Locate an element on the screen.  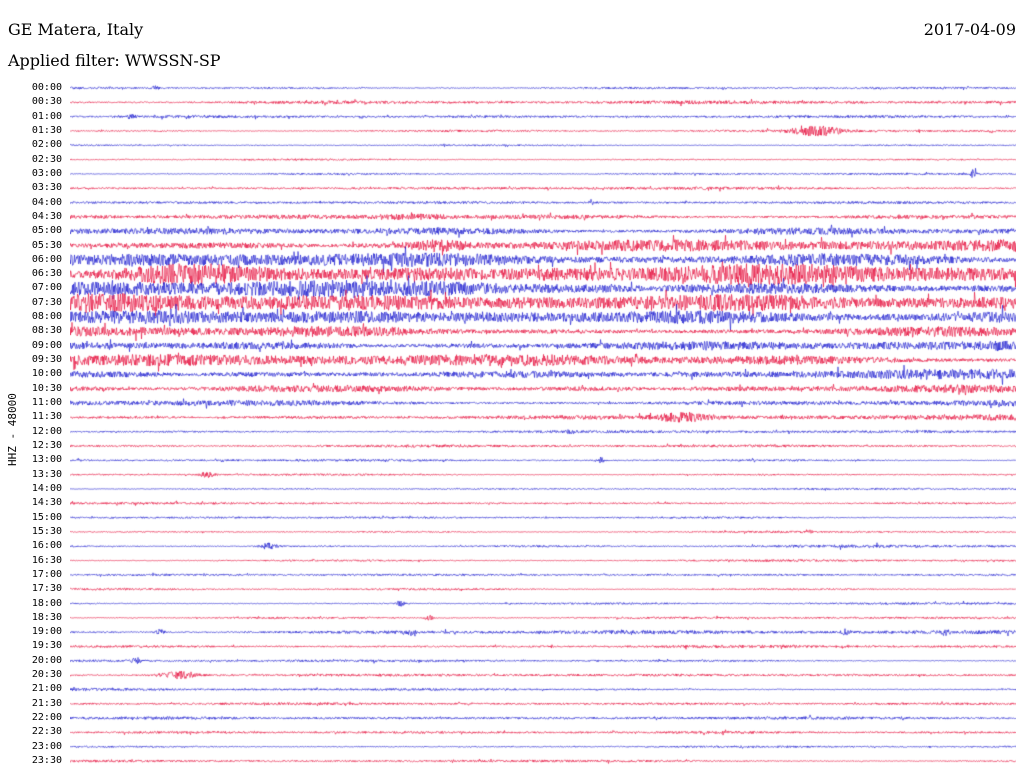
time-label: 16:00 is located at coordinates (46, 546).